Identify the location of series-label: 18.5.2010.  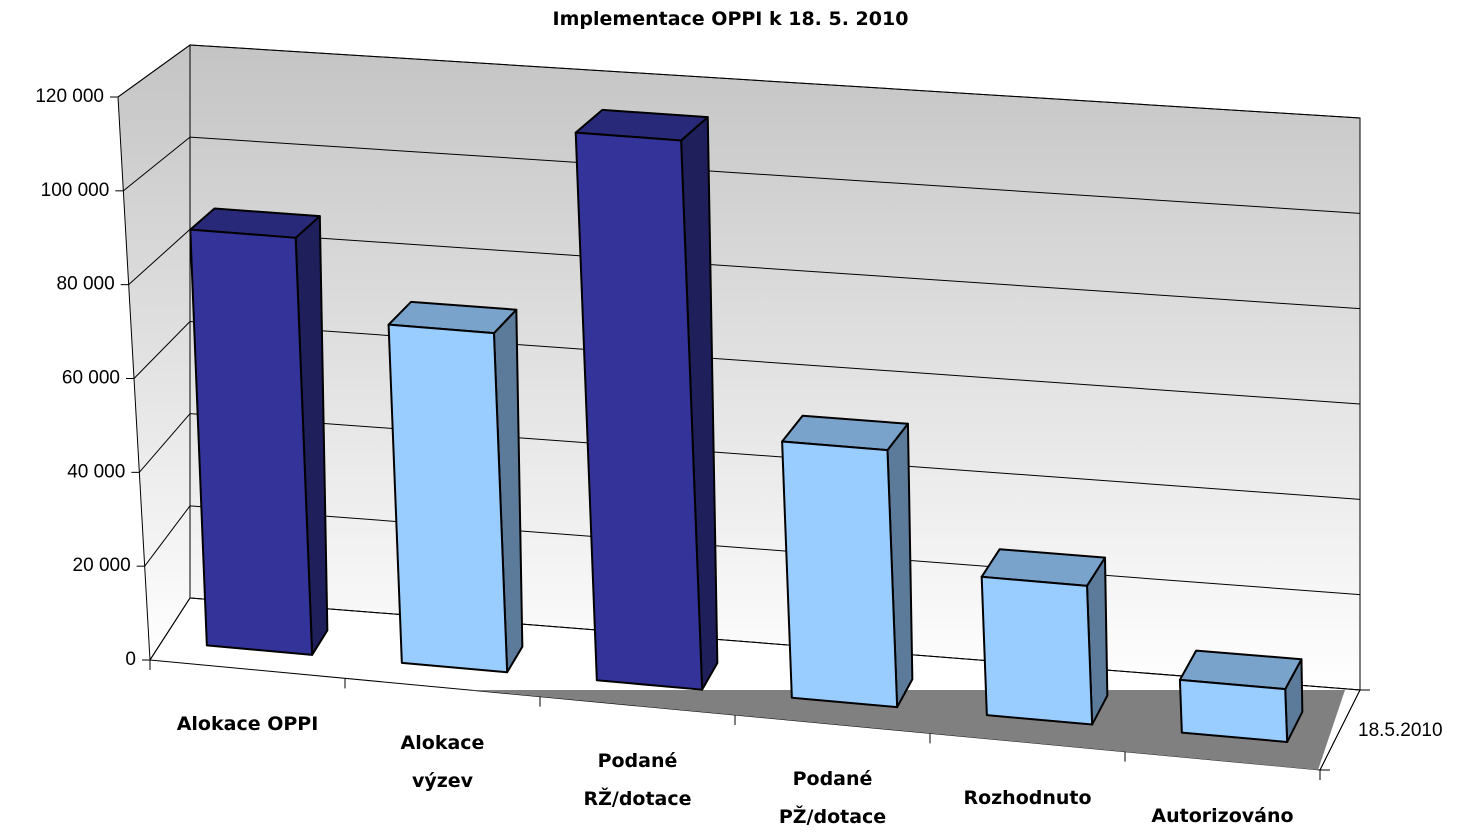
(1400, 730).